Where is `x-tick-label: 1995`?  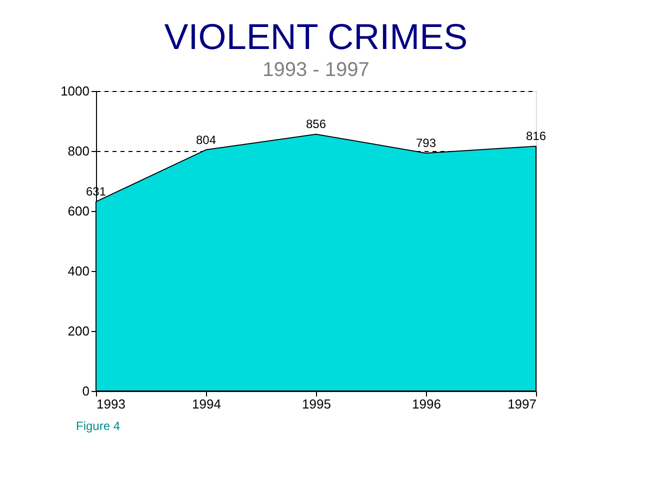 x-tick-label: 1995 is located at coordinates (316, 404).